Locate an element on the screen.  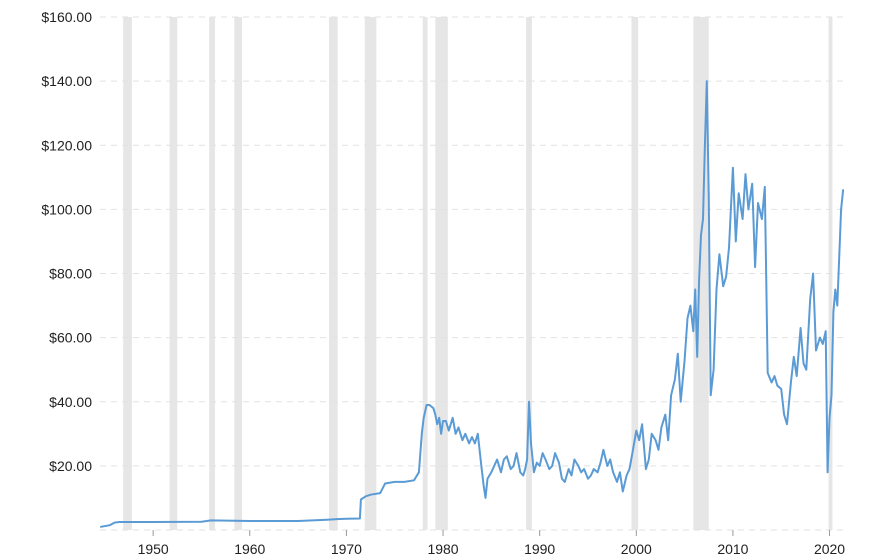
y-tick-label: $60.00 is located at coordinates (70, 338).